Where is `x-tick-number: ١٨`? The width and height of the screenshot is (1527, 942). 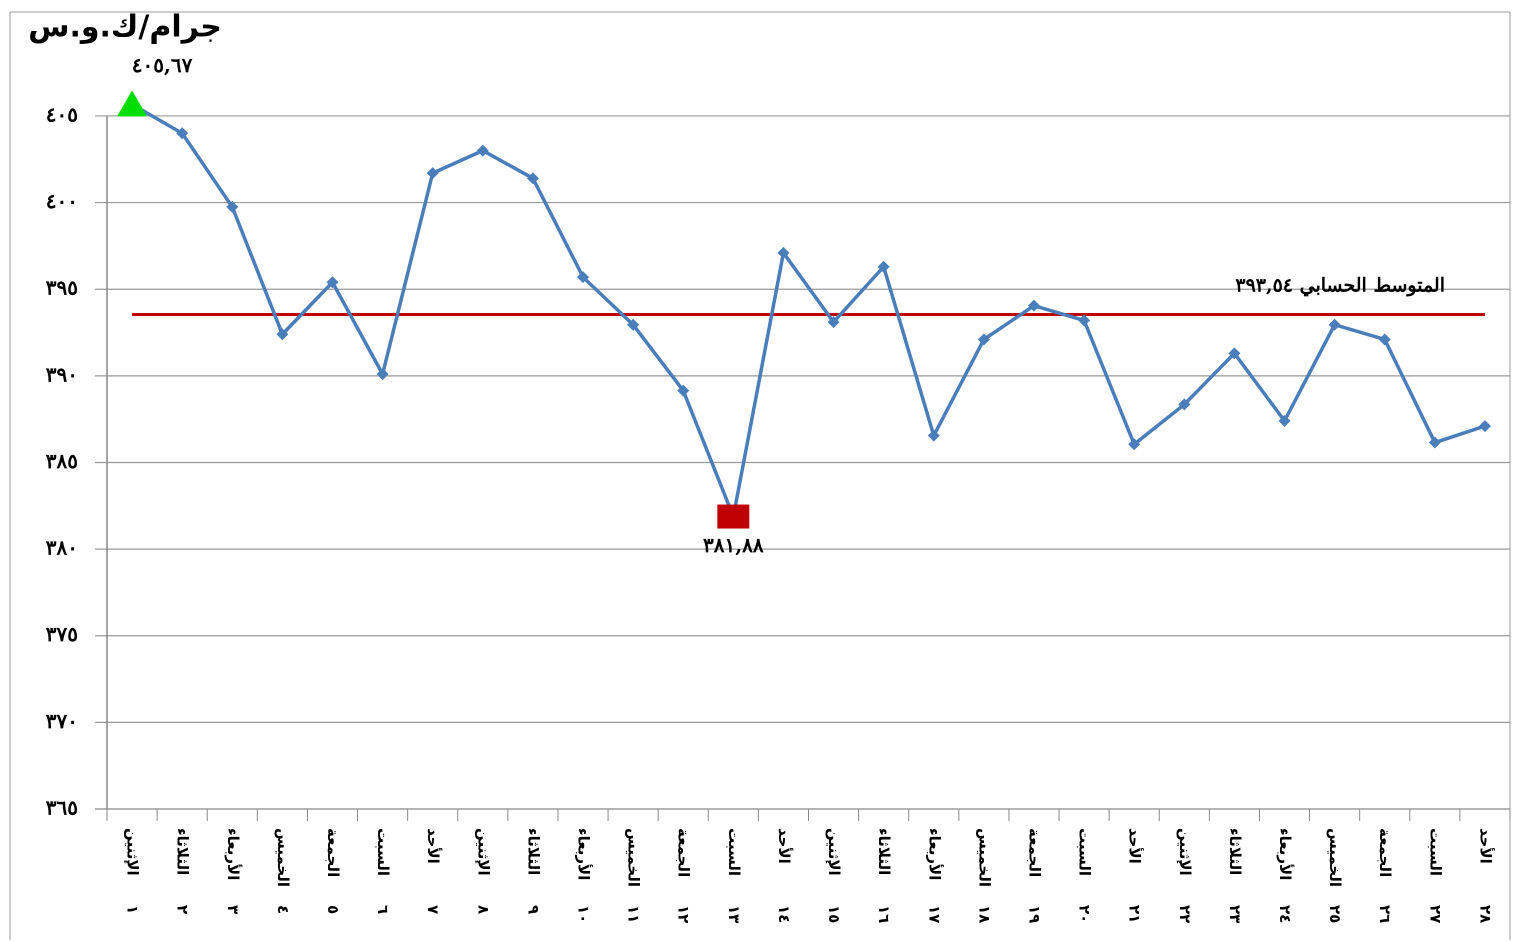 x-tick-number: ١٨ is located at coordinates (984, 914).